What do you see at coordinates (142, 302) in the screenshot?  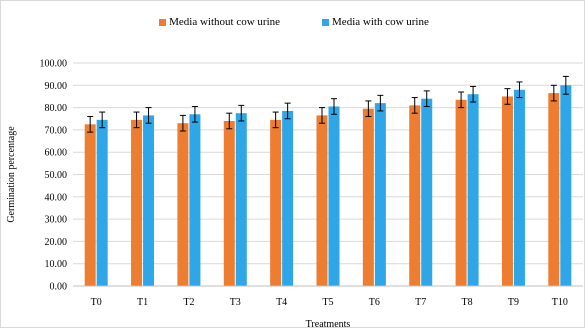 I see `x-tick-label: T1` at bounding box center [142, 302].